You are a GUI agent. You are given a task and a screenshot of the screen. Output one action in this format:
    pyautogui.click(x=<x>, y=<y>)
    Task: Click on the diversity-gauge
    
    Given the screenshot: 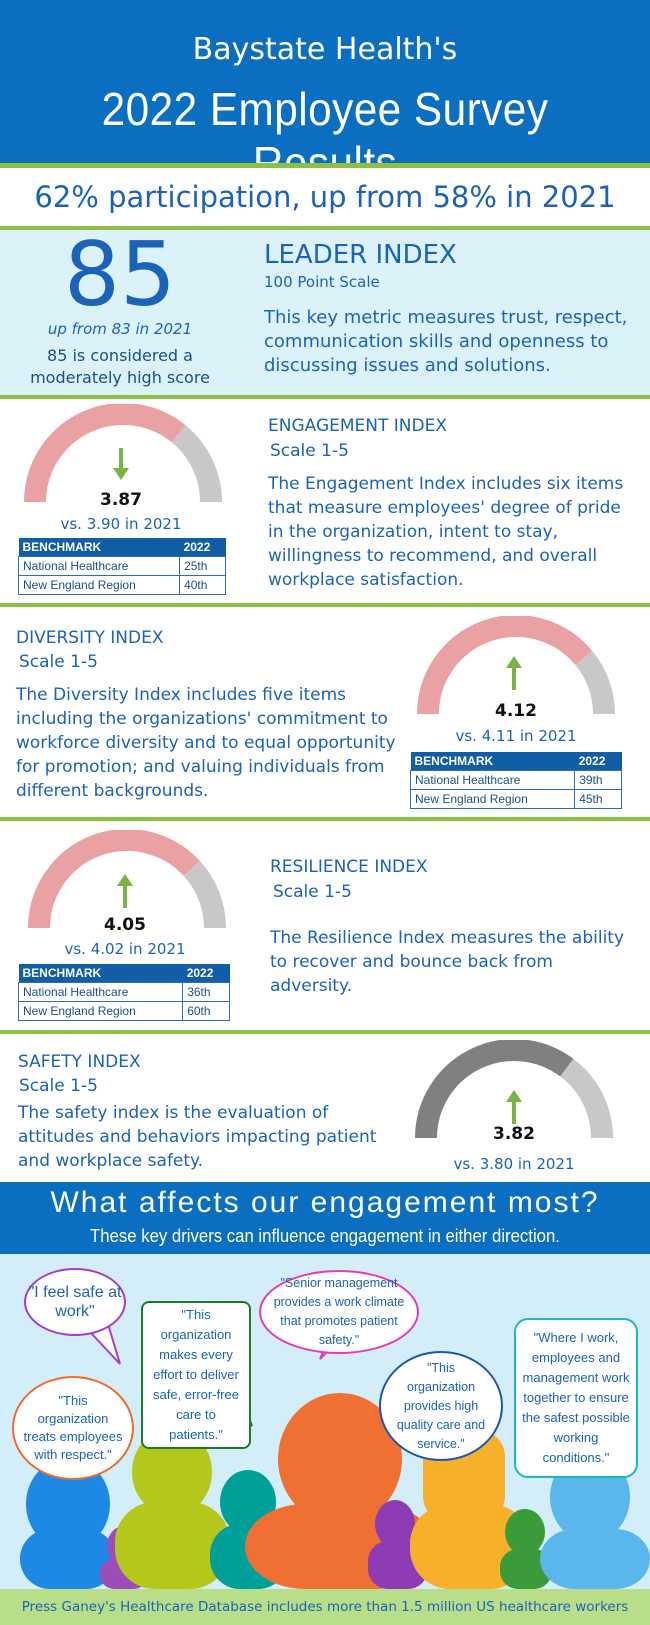 What is the action you would take?
    pyautogui.click(x=516, y=665)
    